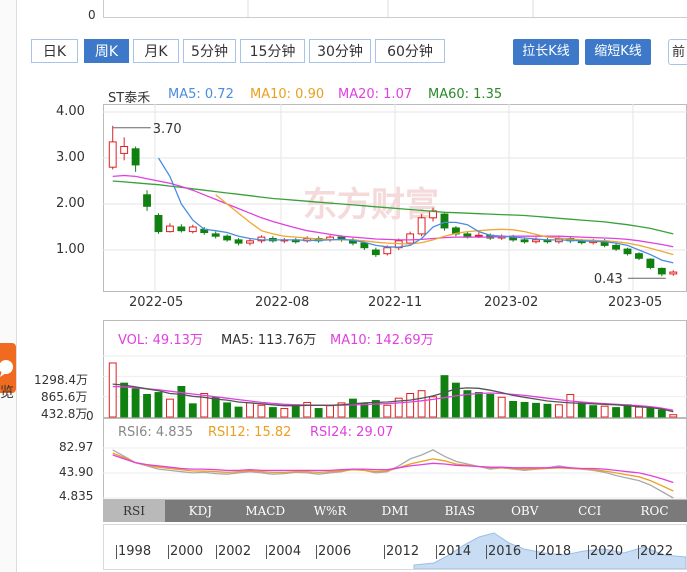 This screenshot has height=572, width=687. I want to click on indicator-tab-bar, so click(395, 511).